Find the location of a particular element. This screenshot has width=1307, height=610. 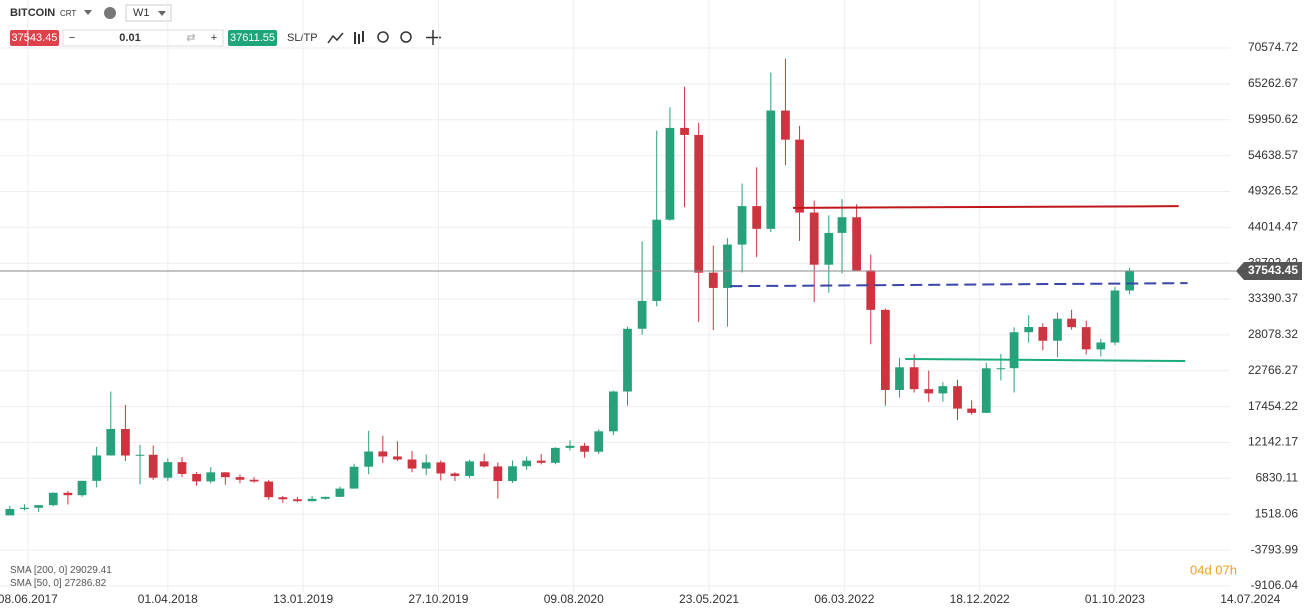

y-tick-label: 54638.57 is located at coordinates (1273, 155).